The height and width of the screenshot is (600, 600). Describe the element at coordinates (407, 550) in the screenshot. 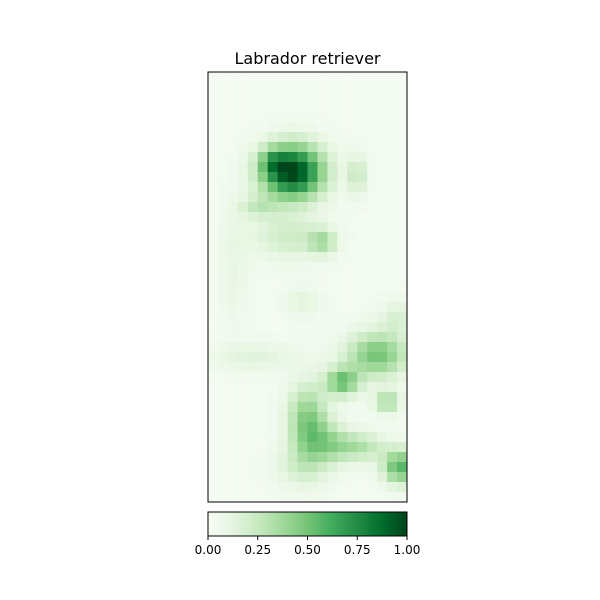

I see `colorbar-tick-label: 1.00` at that location.